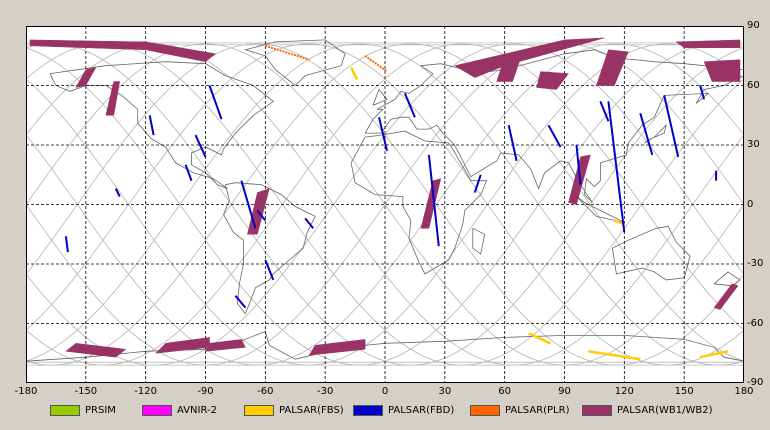 Image resolution: width=770 pixels, height=430 pixels. Describe the element at coordinates (505, 391) in the screenshot. I see `longitude-tick-label: 60` at that location.